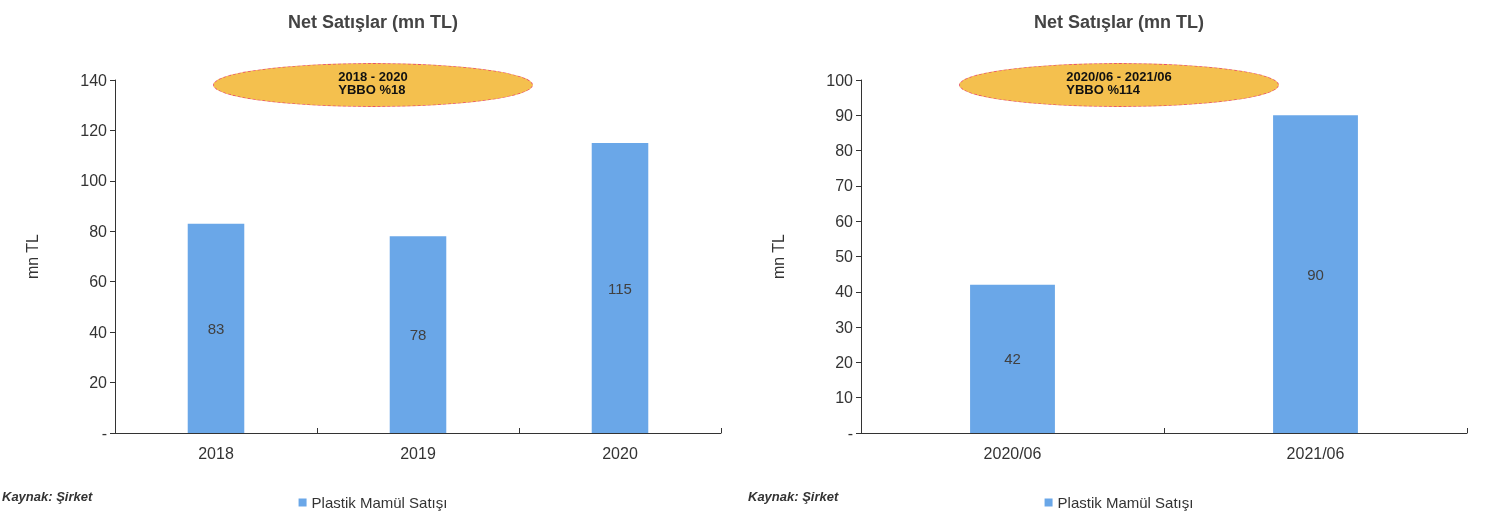  I want to click on y-tick-label: 30, so click(844, 327).